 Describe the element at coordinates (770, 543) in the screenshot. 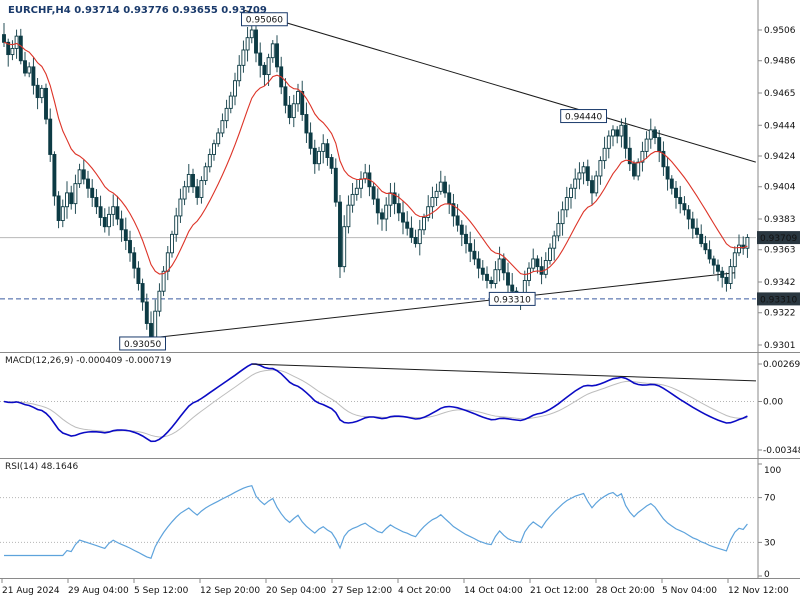

I see `svg-text: 30` at that location.